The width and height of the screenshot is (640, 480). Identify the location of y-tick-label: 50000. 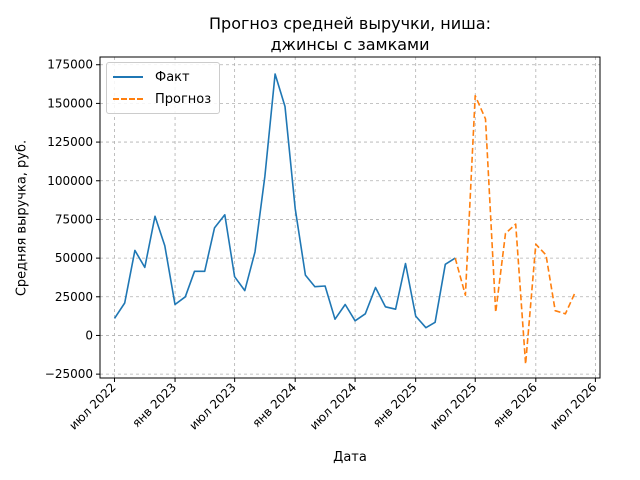
(74, 258).